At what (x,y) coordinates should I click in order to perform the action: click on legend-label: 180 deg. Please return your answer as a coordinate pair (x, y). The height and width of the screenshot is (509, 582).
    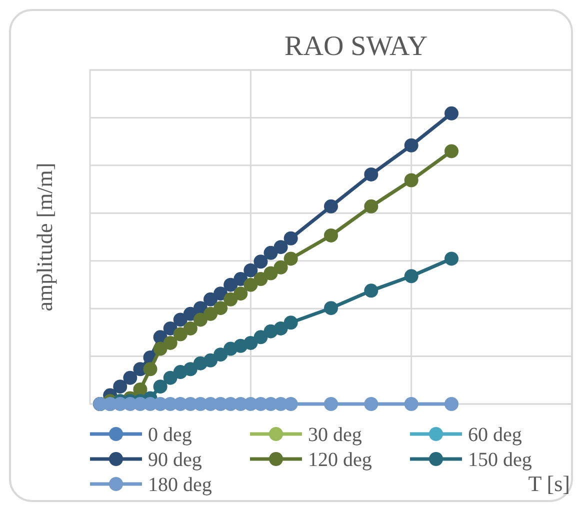
    Looking at the image, I should click on (180, 485).